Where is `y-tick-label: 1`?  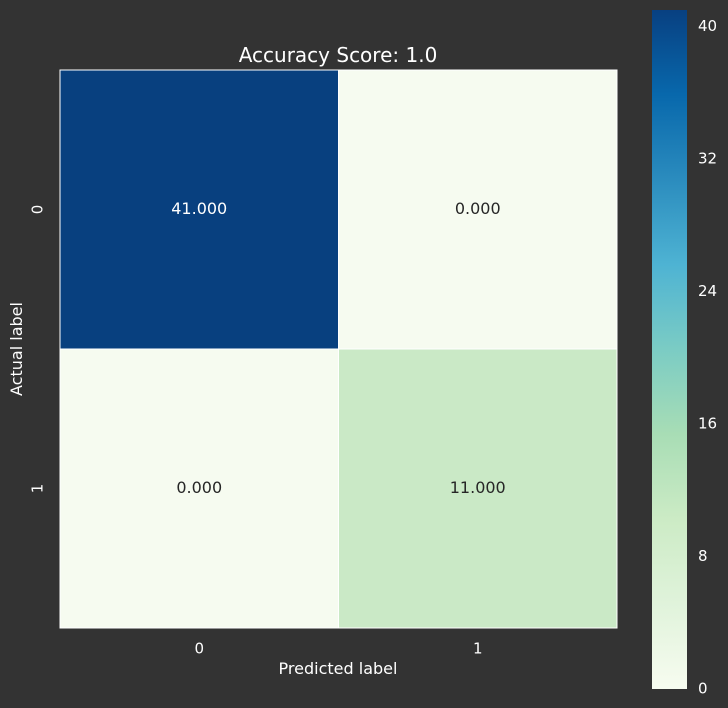
y-tick-label: 1 is located at coordinates (38, 489).